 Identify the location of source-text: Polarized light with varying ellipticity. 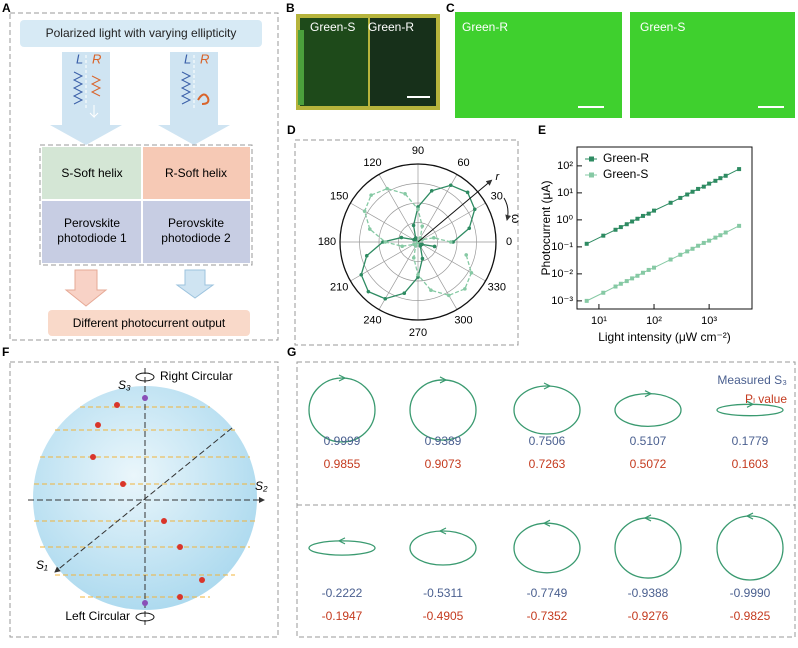
(141, 33).